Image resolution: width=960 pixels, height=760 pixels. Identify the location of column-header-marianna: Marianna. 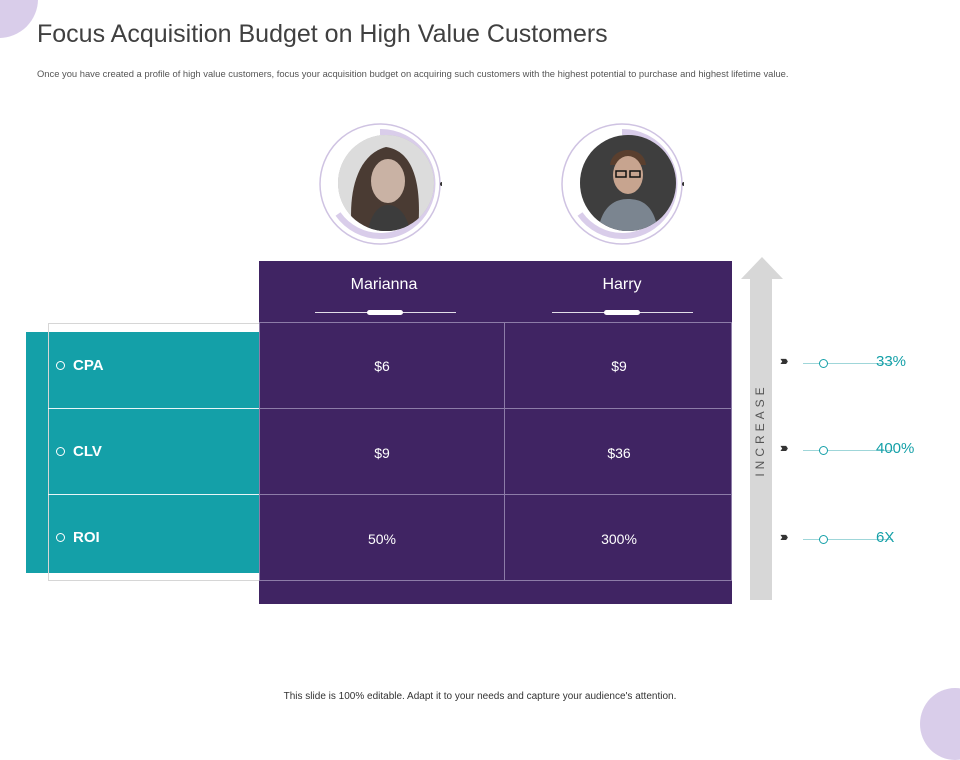
(384, 284).